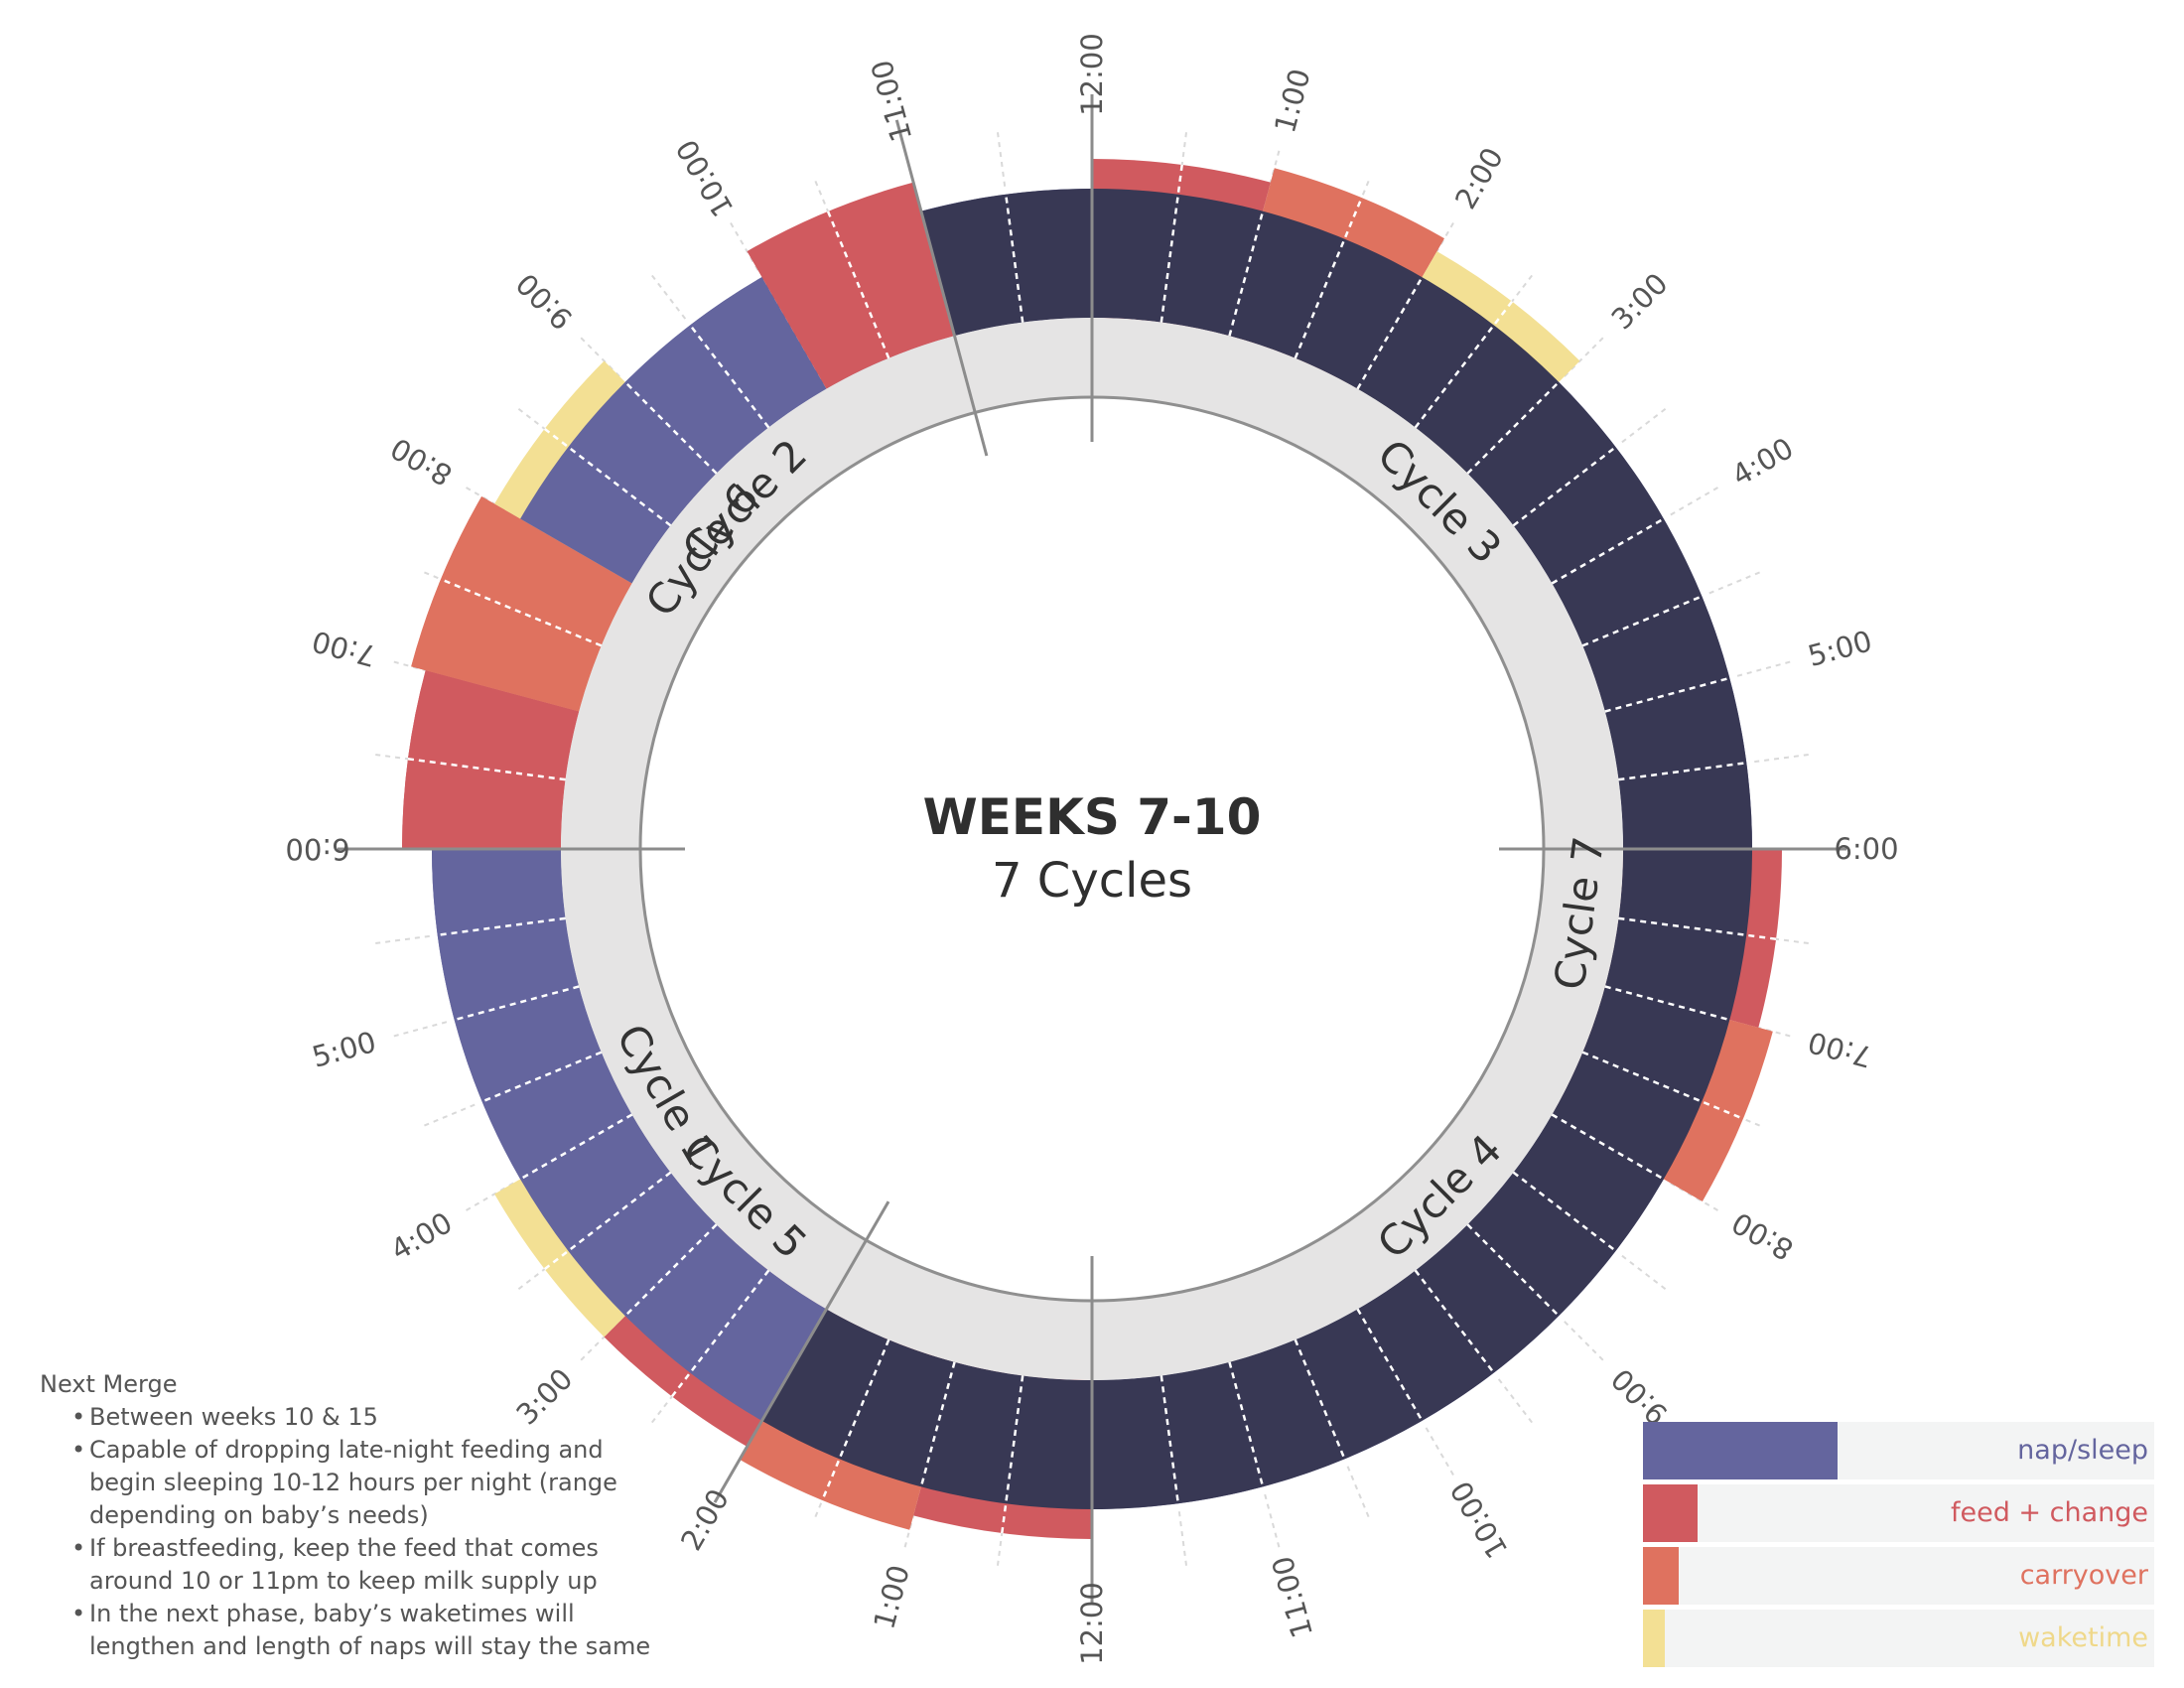  Describe the element at coordinates (2083, 1575) in the screenshot. I see `legend-label-carryover: carryover` at that location.